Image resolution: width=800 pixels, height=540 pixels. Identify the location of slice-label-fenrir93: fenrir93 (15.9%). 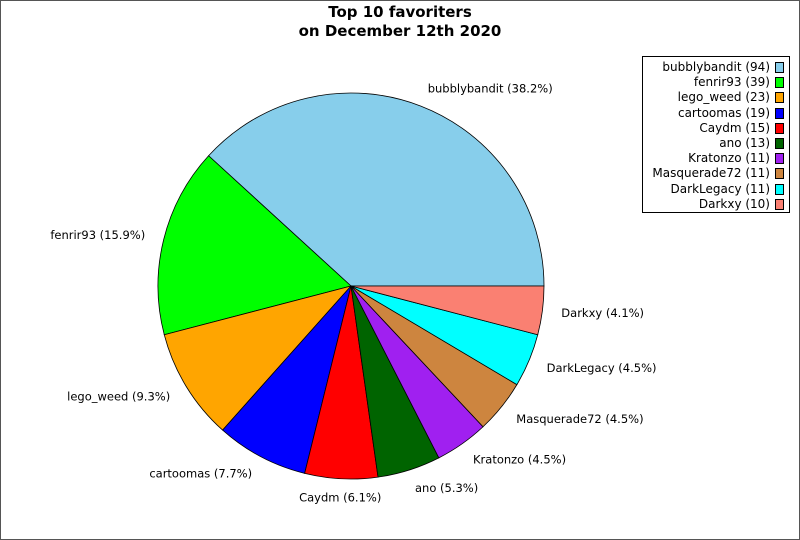
(97, 235).